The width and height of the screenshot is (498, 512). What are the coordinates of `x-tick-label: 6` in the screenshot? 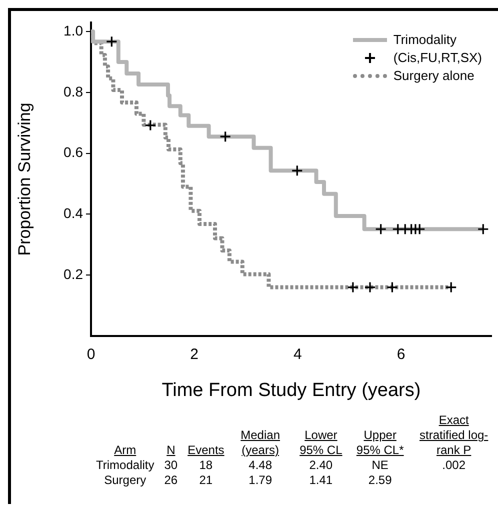 It's located at (401, 355).